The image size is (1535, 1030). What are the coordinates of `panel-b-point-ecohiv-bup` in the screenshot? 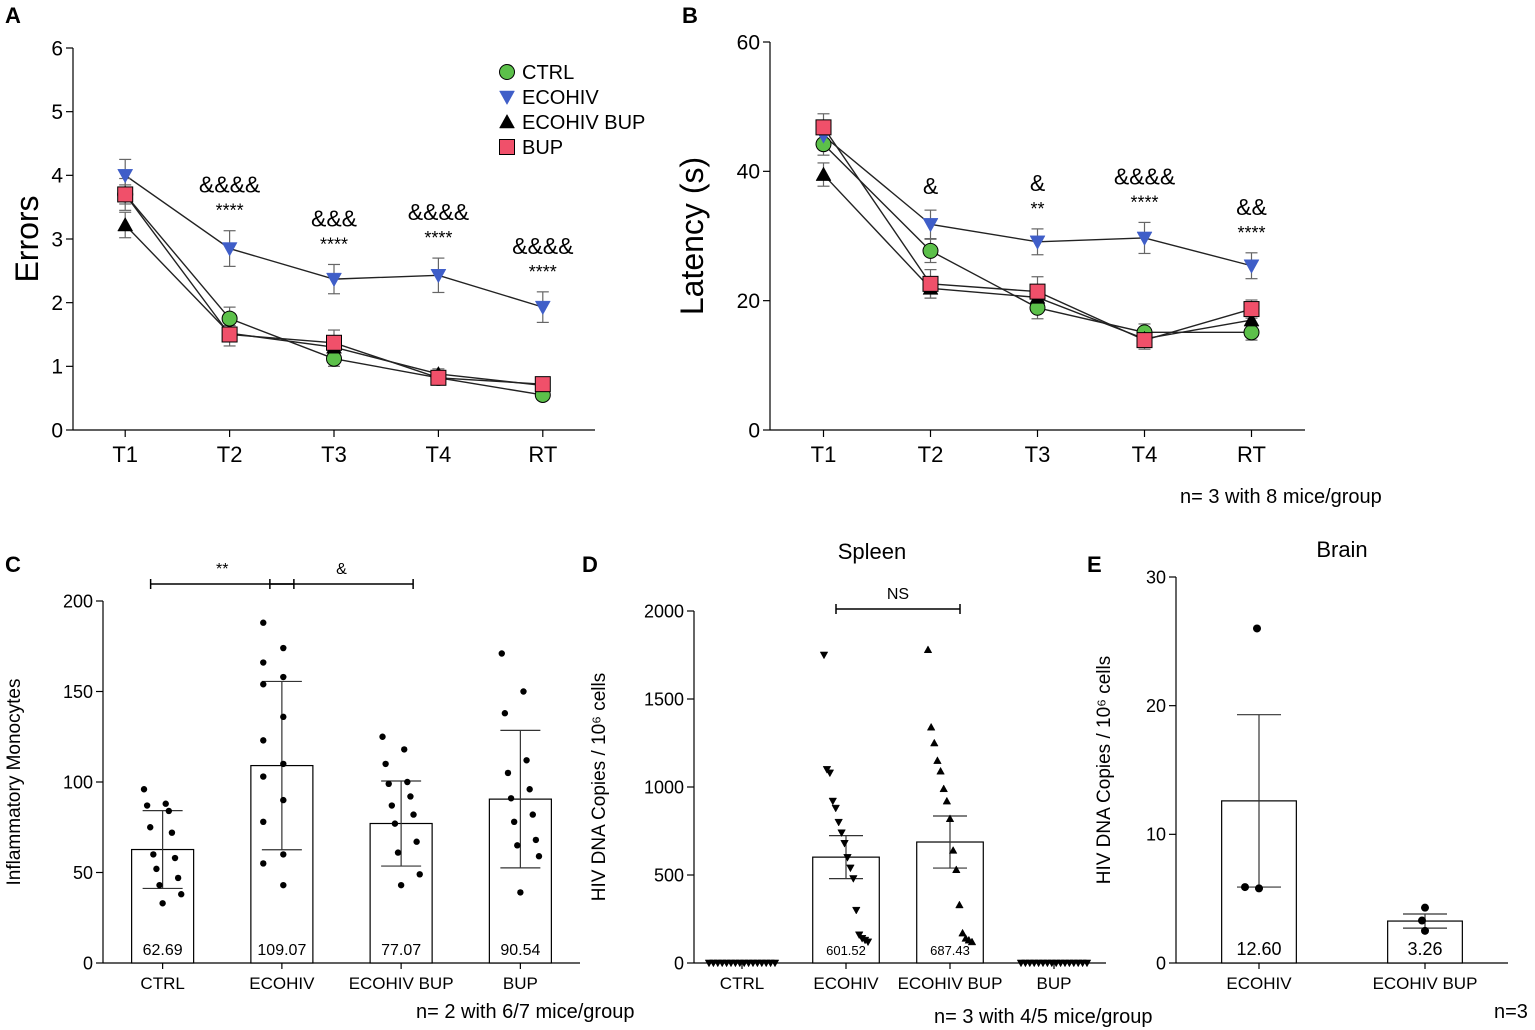 It's located at (823, 173).